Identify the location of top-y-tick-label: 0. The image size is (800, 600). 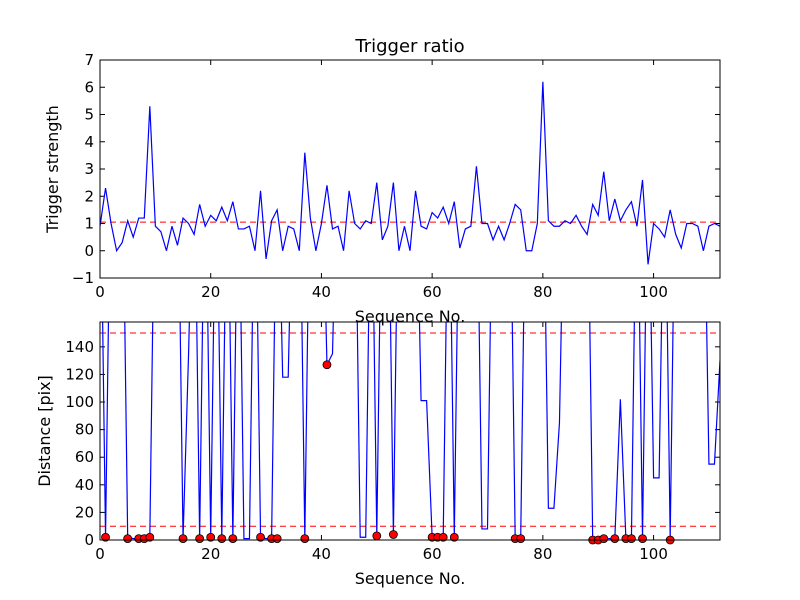
(89, 251).